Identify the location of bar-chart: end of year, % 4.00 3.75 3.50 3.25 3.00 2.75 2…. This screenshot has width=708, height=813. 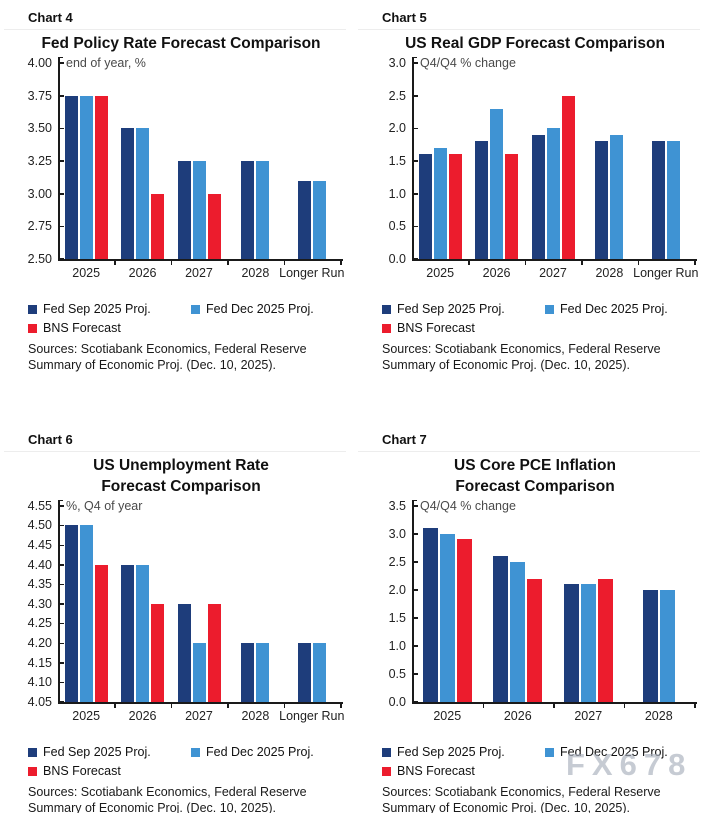
(177, 176).